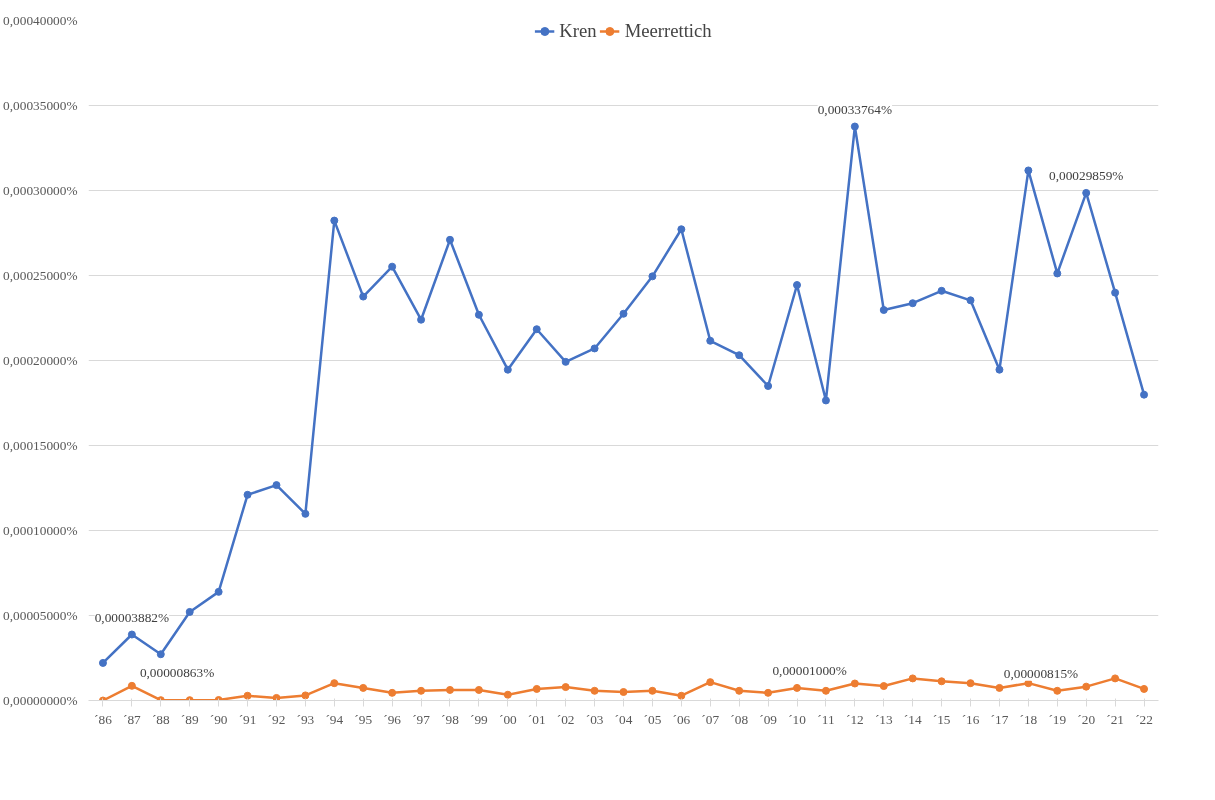 This screenshot has height=800, width=1215. I want to click on y-tick-label: 0,00030000%, so click(40, 190).